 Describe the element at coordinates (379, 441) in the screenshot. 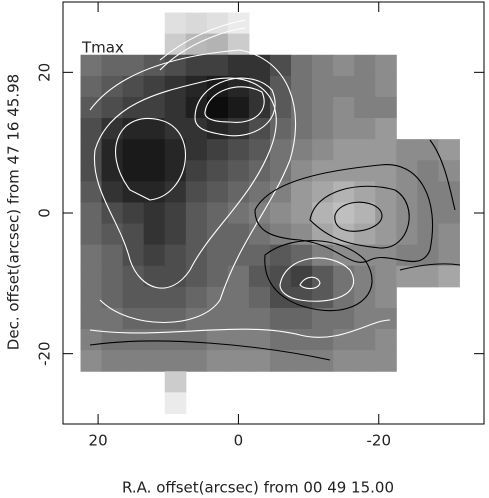

I see `x-tick-label: -20` at that location.